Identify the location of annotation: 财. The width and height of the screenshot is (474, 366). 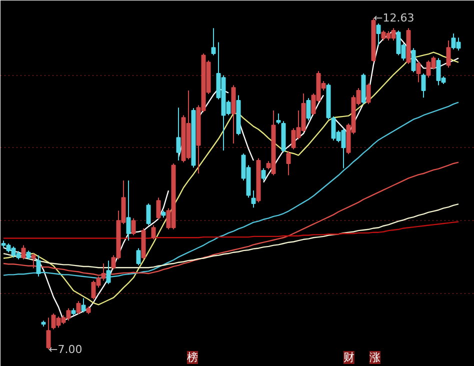
(348, 357).